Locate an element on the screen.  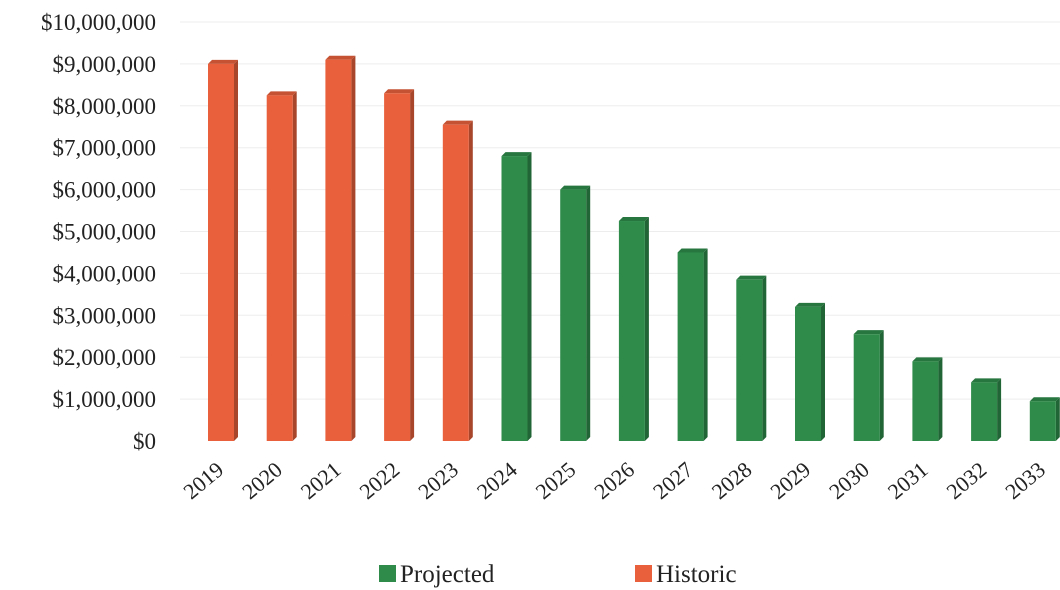
bar-2020 is located at coordinates (281, 266).